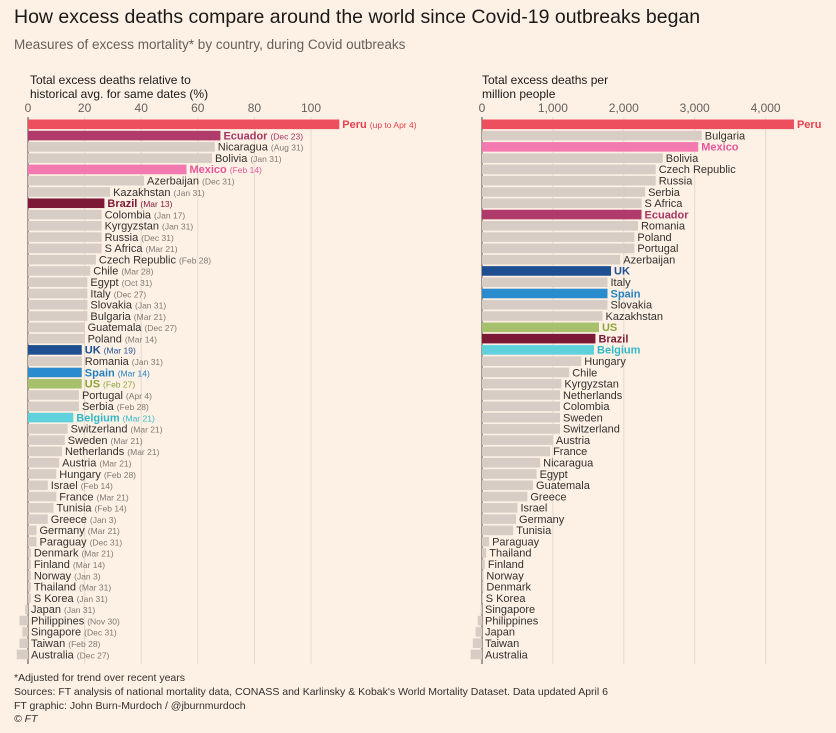 Image resolution: width=836 pixels, height=733 pixels. Describe the element at coordinates (133, 328) in the screenshot. I see `bar-label-pct-guatemala: Guatemala (Dec 27)` at that location.